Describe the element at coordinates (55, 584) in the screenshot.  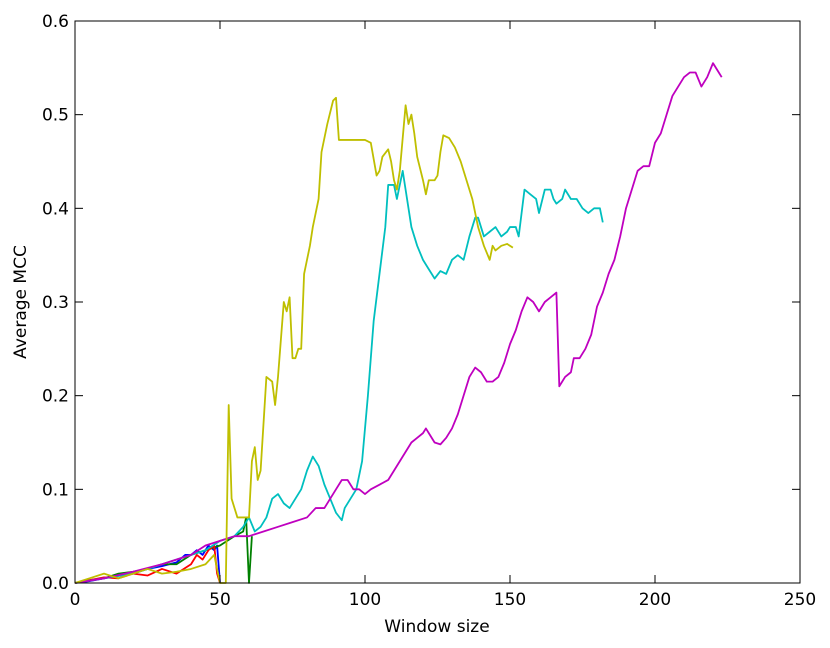
I see `y-tick-label: 0.0` at that location.